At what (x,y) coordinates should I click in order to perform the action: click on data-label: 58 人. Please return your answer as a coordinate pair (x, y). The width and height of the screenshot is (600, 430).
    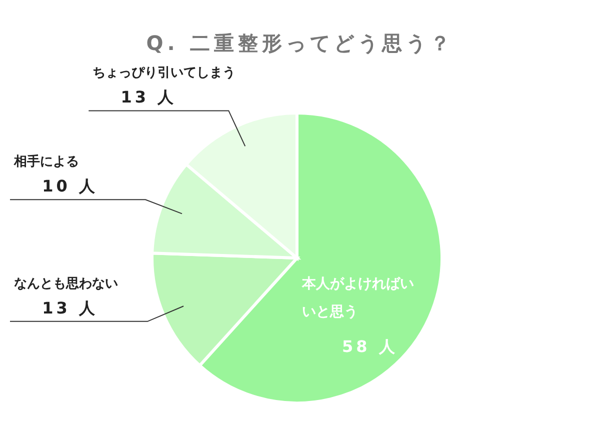
    Looking at the image, I should click on (370, 346).